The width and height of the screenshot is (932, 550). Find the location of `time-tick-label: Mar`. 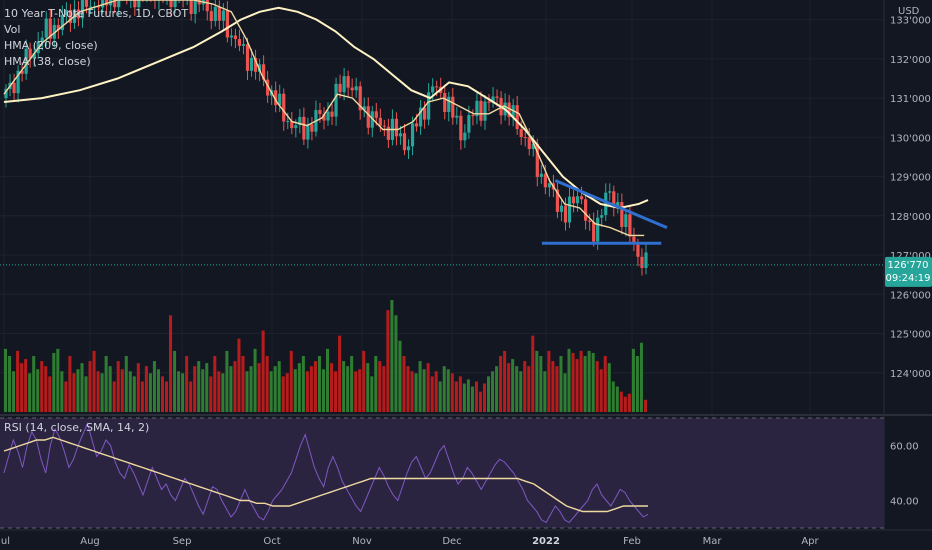

time-tick-label: Mar is located at coordinates (713, 541).